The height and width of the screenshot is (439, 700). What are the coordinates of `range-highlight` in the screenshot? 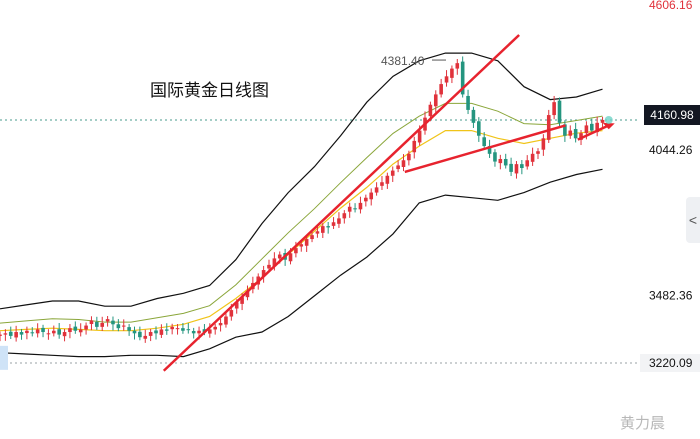 It's located at (4, 357).